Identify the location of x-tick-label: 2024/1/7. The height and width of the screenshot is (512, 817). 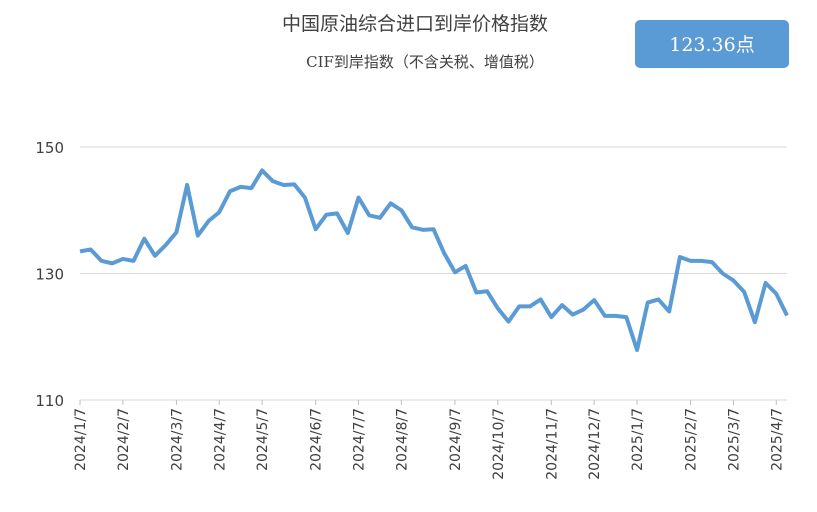
(81, 439).